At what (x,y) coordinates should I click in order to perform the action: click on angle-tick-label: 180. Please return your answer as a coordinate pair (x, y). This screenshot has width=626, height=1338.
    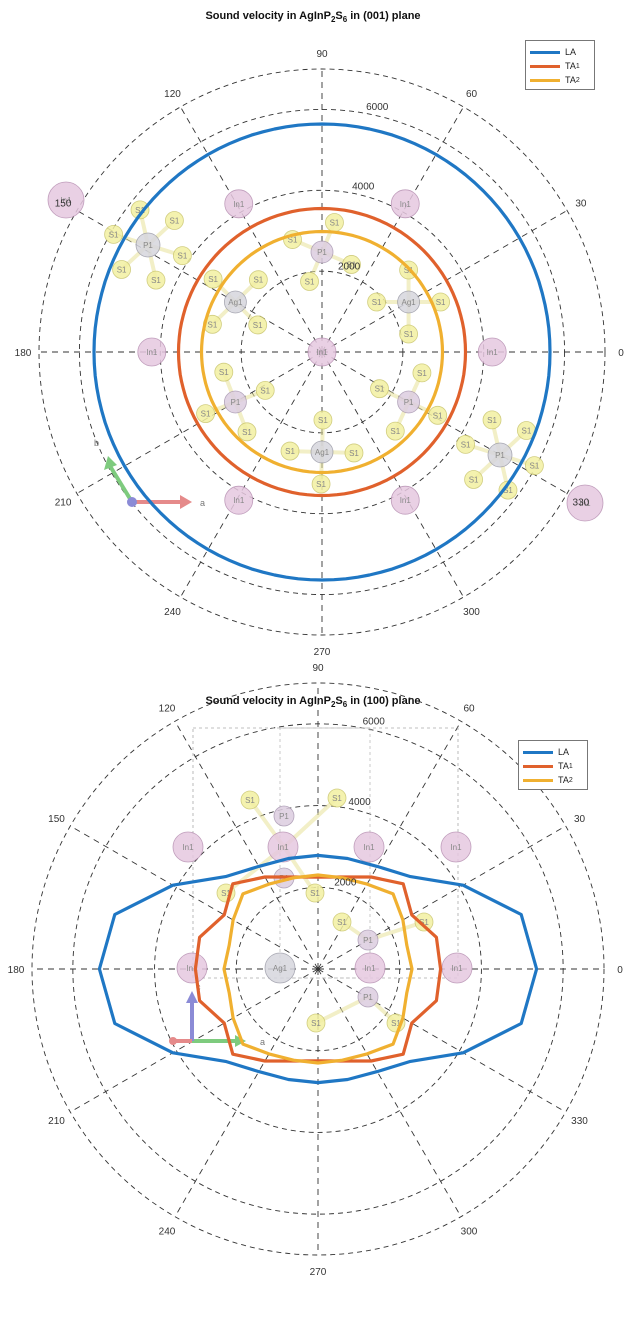
    Looking at the image, I should click on (23, 353).